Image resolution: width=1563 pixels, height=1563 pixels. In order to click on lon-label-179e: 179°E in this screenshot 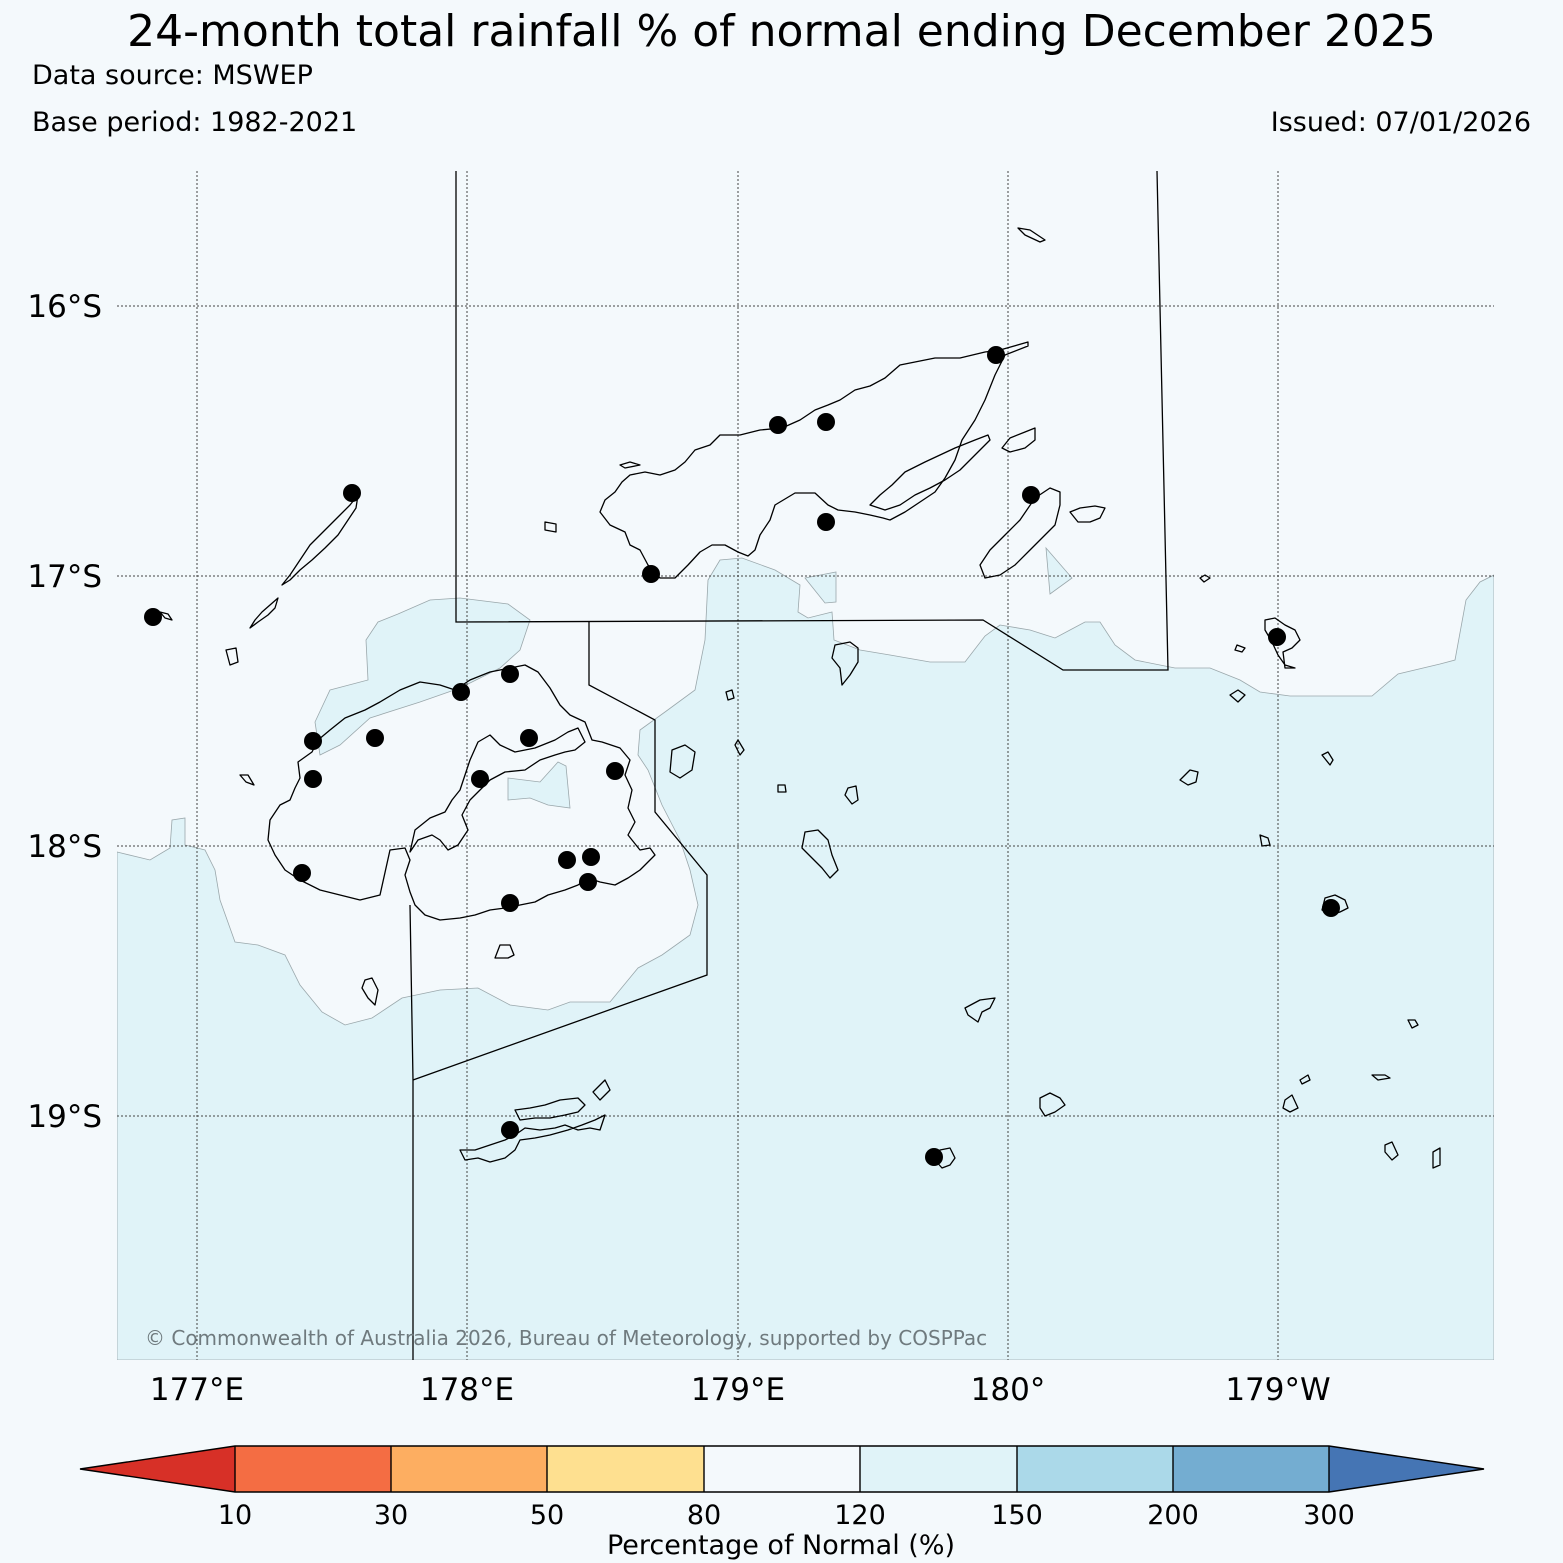, I will do `click(738, 1390)`.